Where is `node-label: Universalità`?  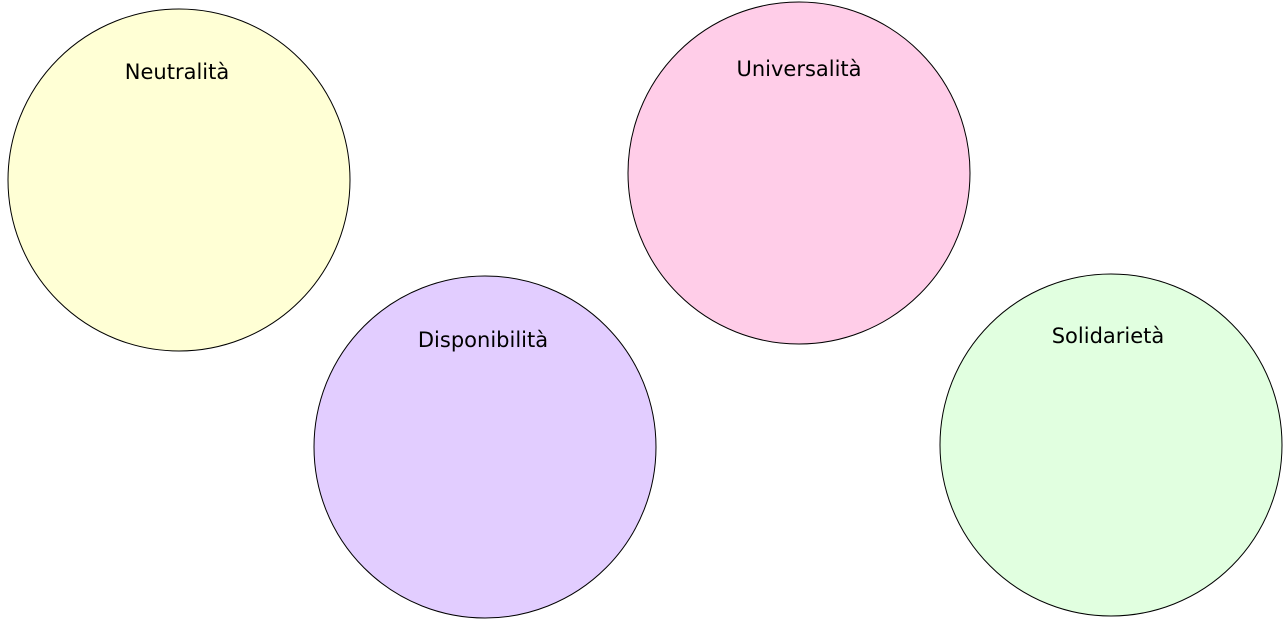 node-label: Universalità is located at coordinates (798, 69).